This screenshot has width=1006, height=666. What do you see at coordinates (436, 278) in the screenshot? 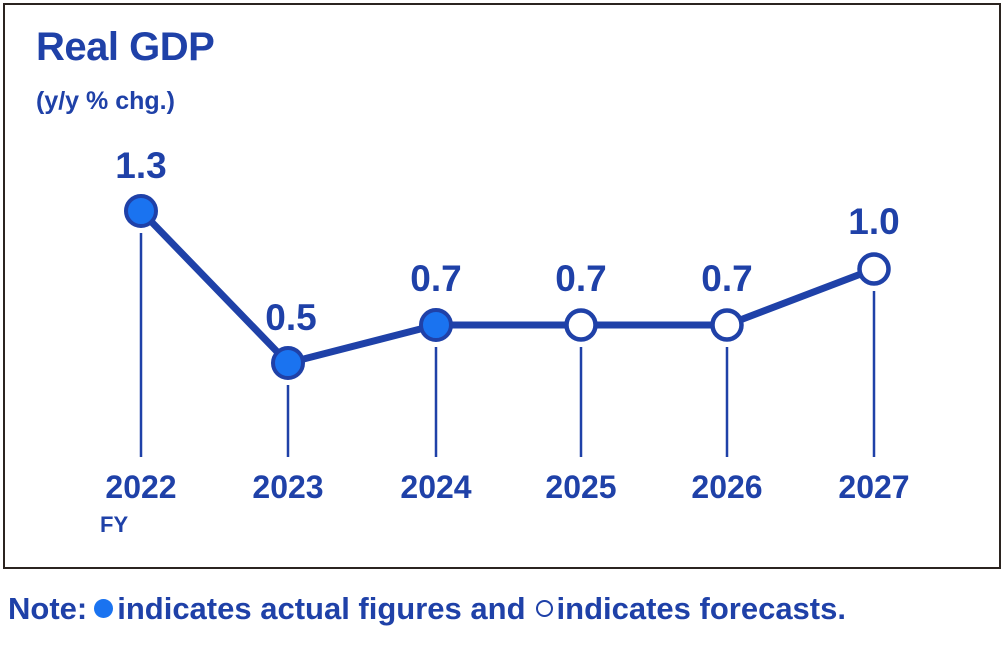
I see `value-label-2024: 0.7` at bounding box center [436, 278].